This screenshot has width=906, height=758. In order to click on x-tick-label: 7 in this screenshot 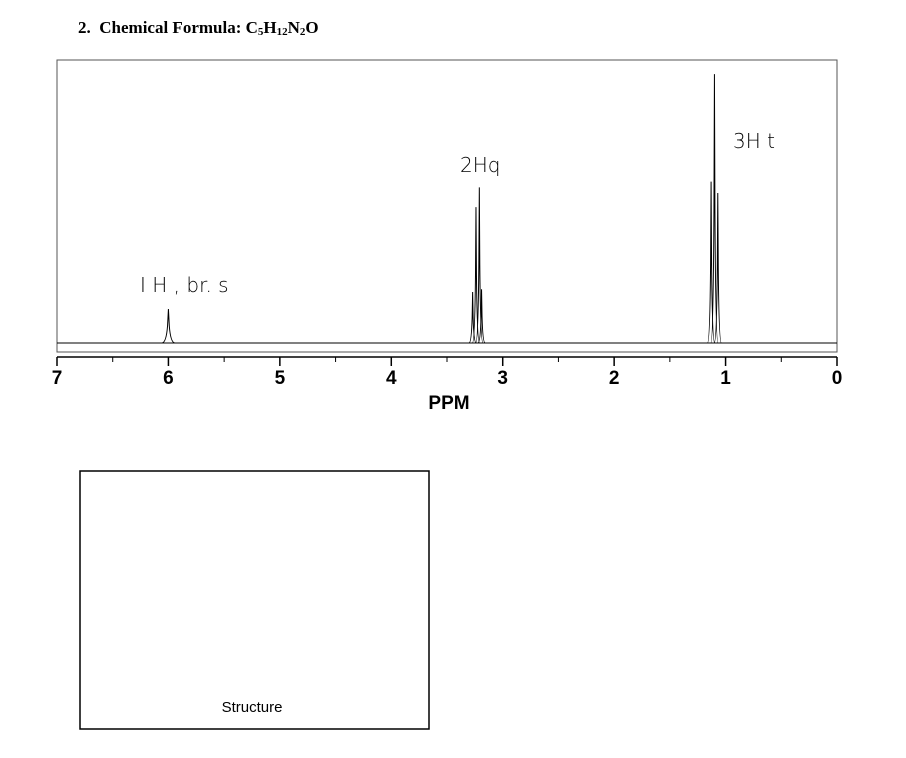, I will do `click(57, 378)`.